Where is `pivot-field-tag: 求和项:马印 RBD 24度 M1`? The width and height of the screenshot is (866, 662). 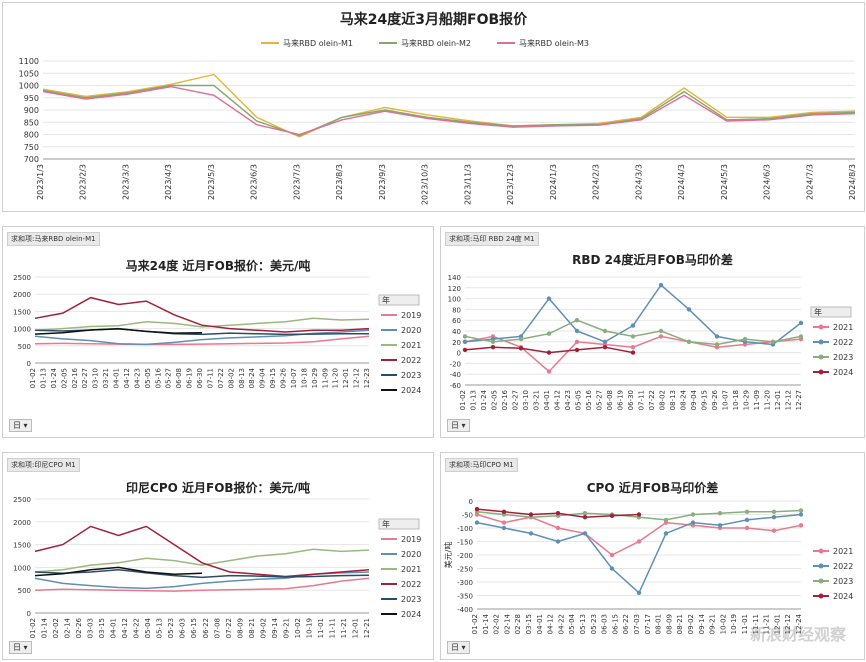
pivot-field-tag: 求和项:马印 RBD 24度 M1 is located at coordinates (492, 239).